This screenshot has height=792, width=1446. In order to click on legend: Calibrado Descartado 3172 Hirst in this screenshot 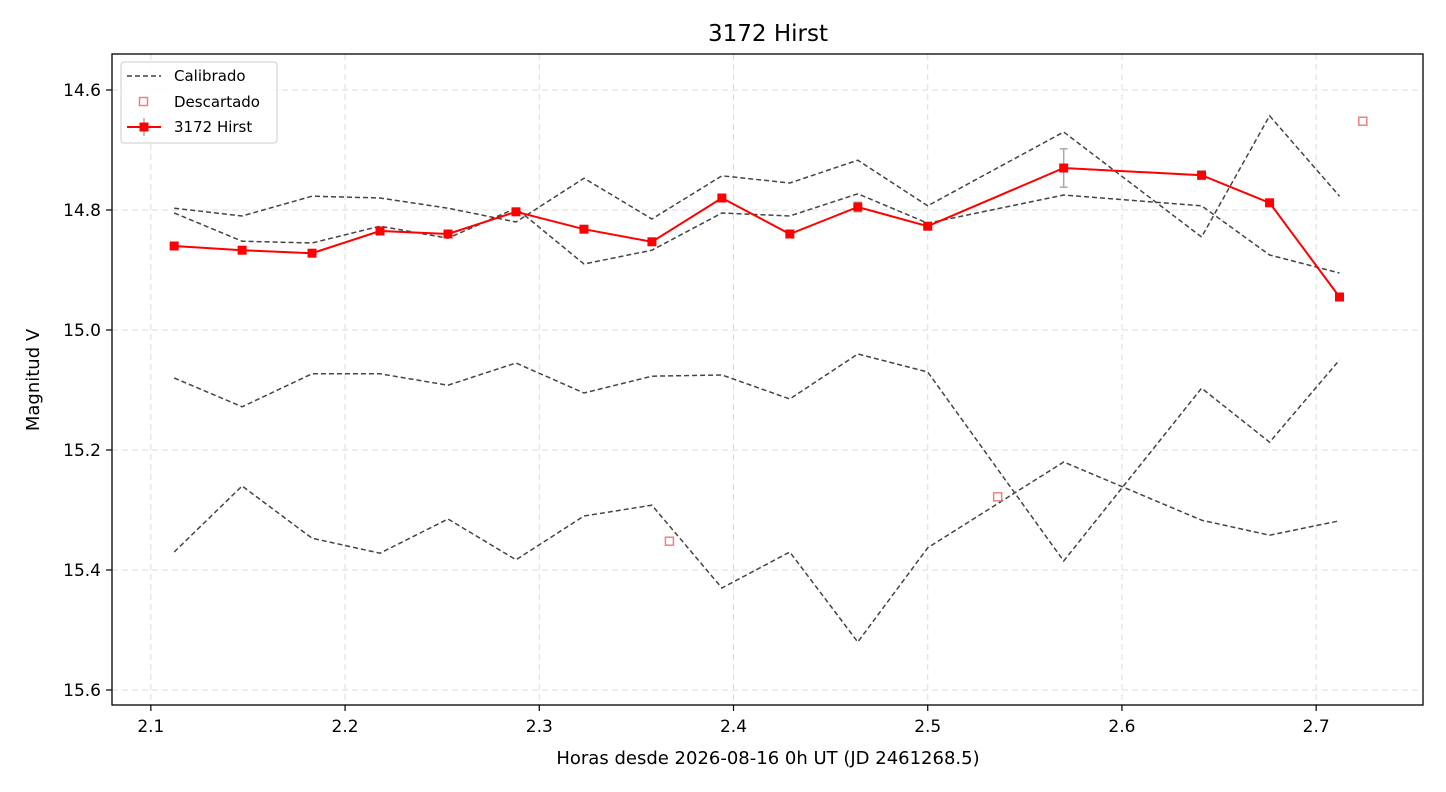, I will do `click(199, 102)`.